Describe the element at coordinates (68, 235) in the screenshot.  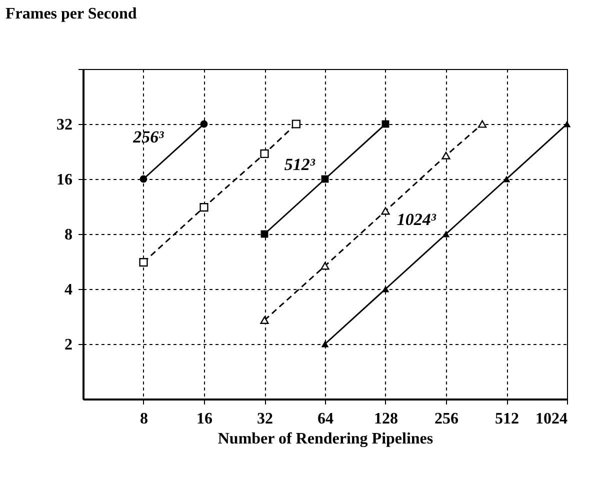
I see `y-tick-label: 8` at that location.